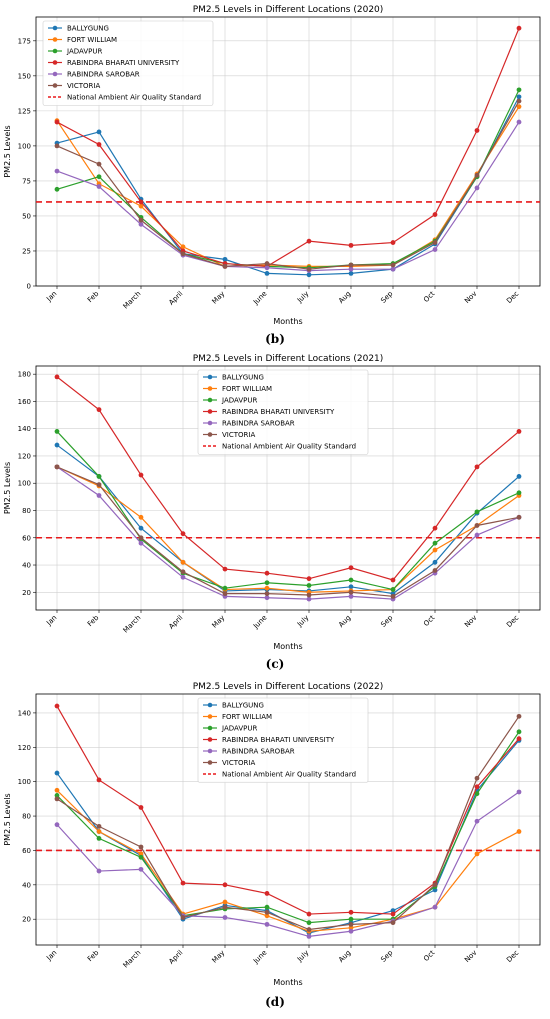 The height and width of the screenshot is (1019, 550). What do you see at coordinates (26, 216) in the screenshot?
I see `y-tick-label: 50` at bounding box center [26, 216].